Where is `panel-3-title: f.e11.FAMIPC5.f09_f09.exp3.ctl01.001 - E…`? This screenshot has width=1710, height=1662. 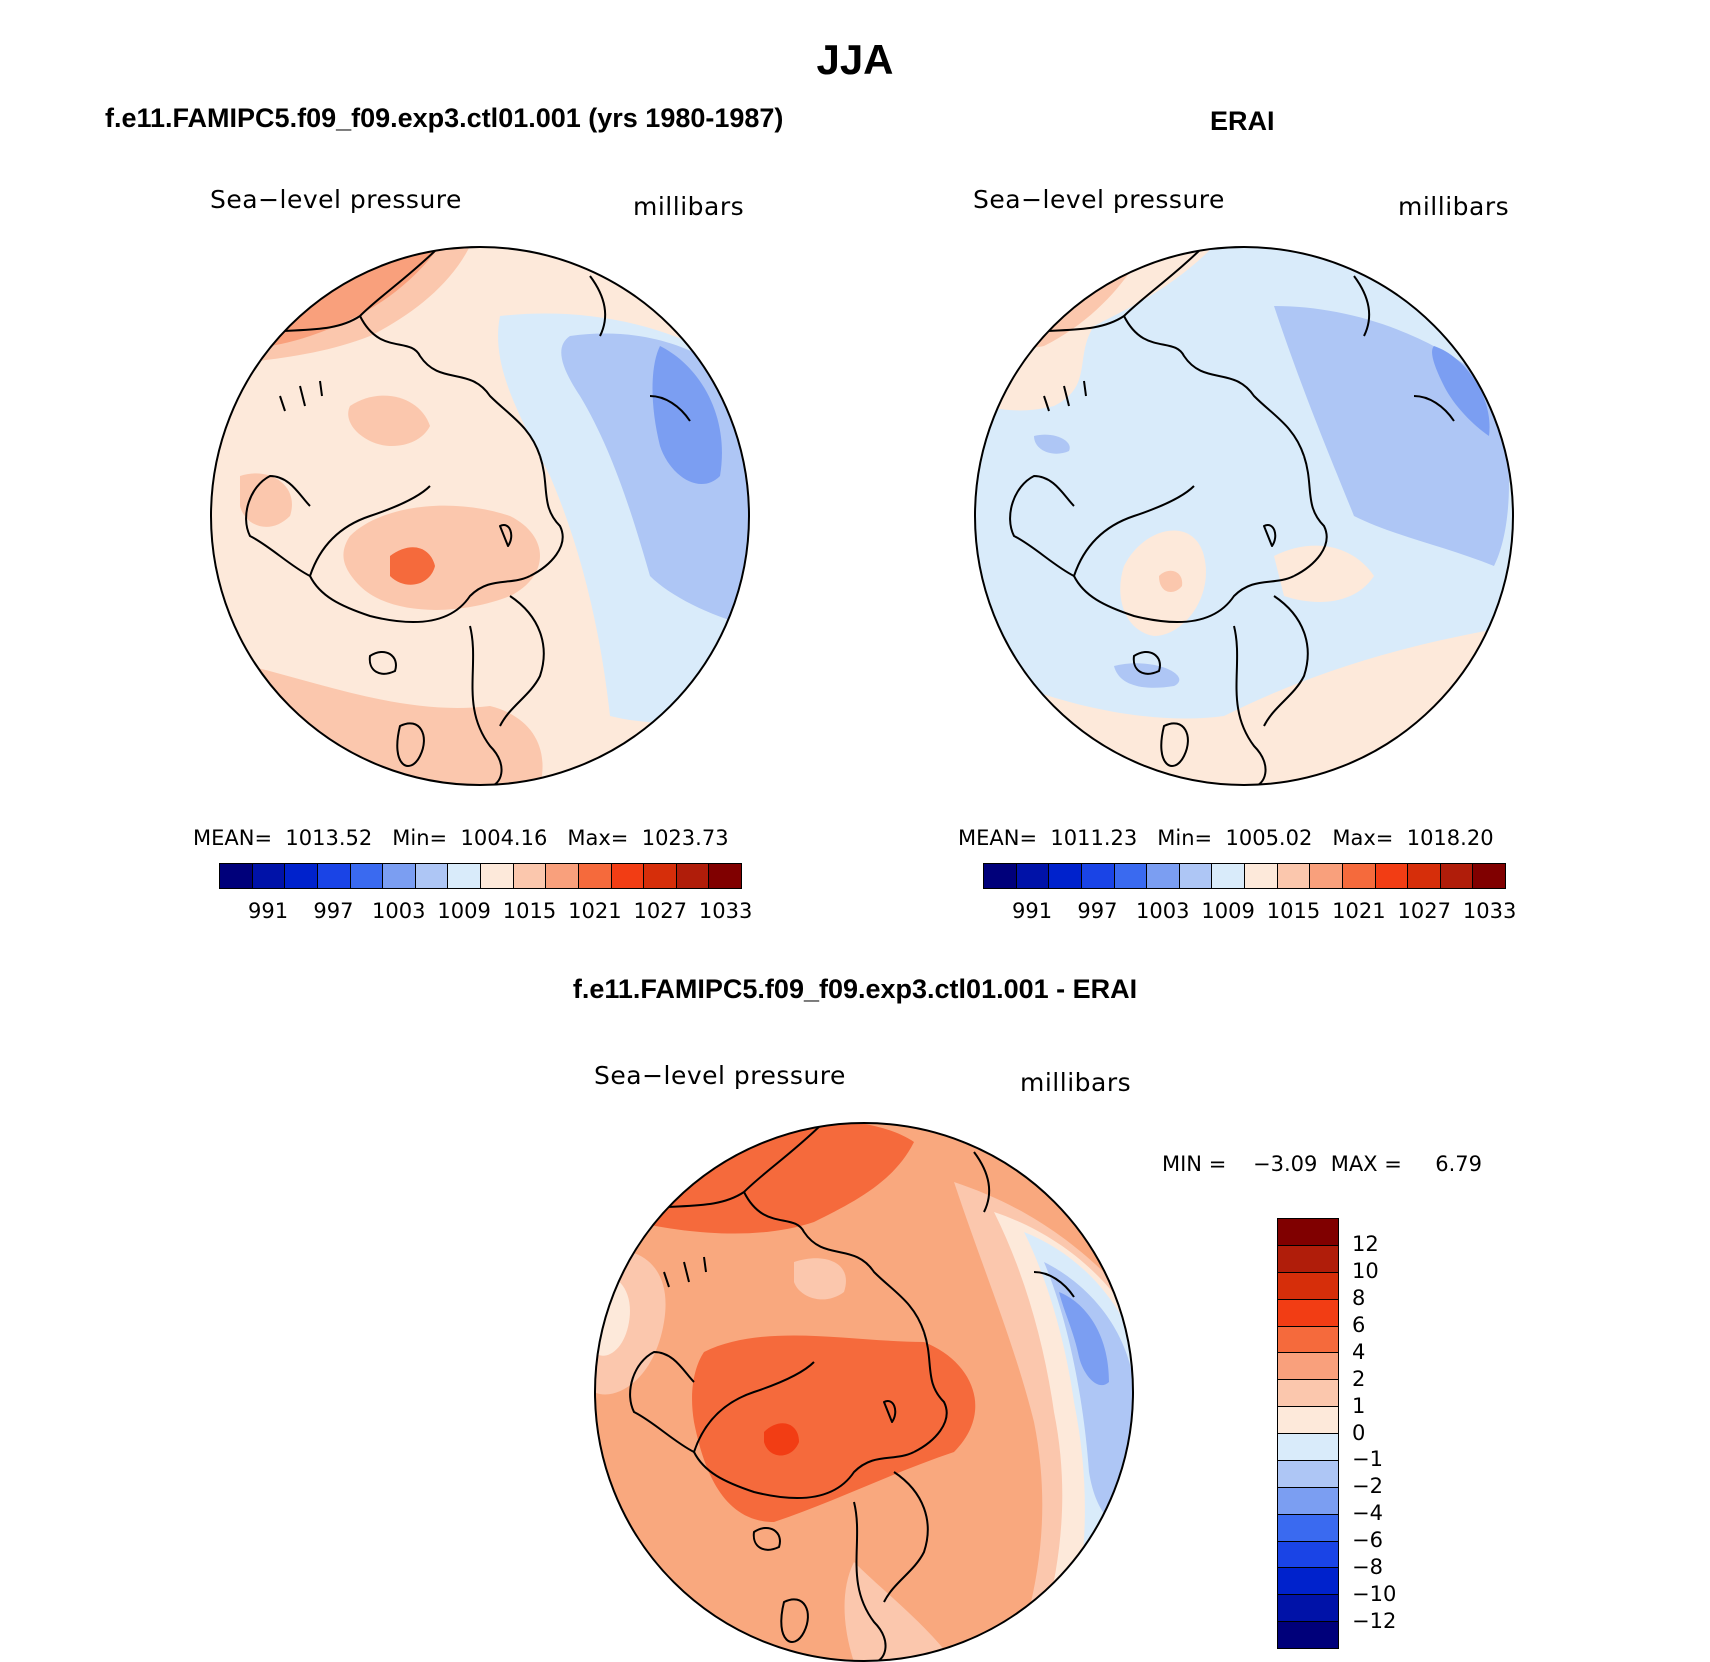 panel-3-title: f.e11.FAMIPC5.f09_f09.exp3.ctl01.001 - E… is located at coordinates (855, 989).